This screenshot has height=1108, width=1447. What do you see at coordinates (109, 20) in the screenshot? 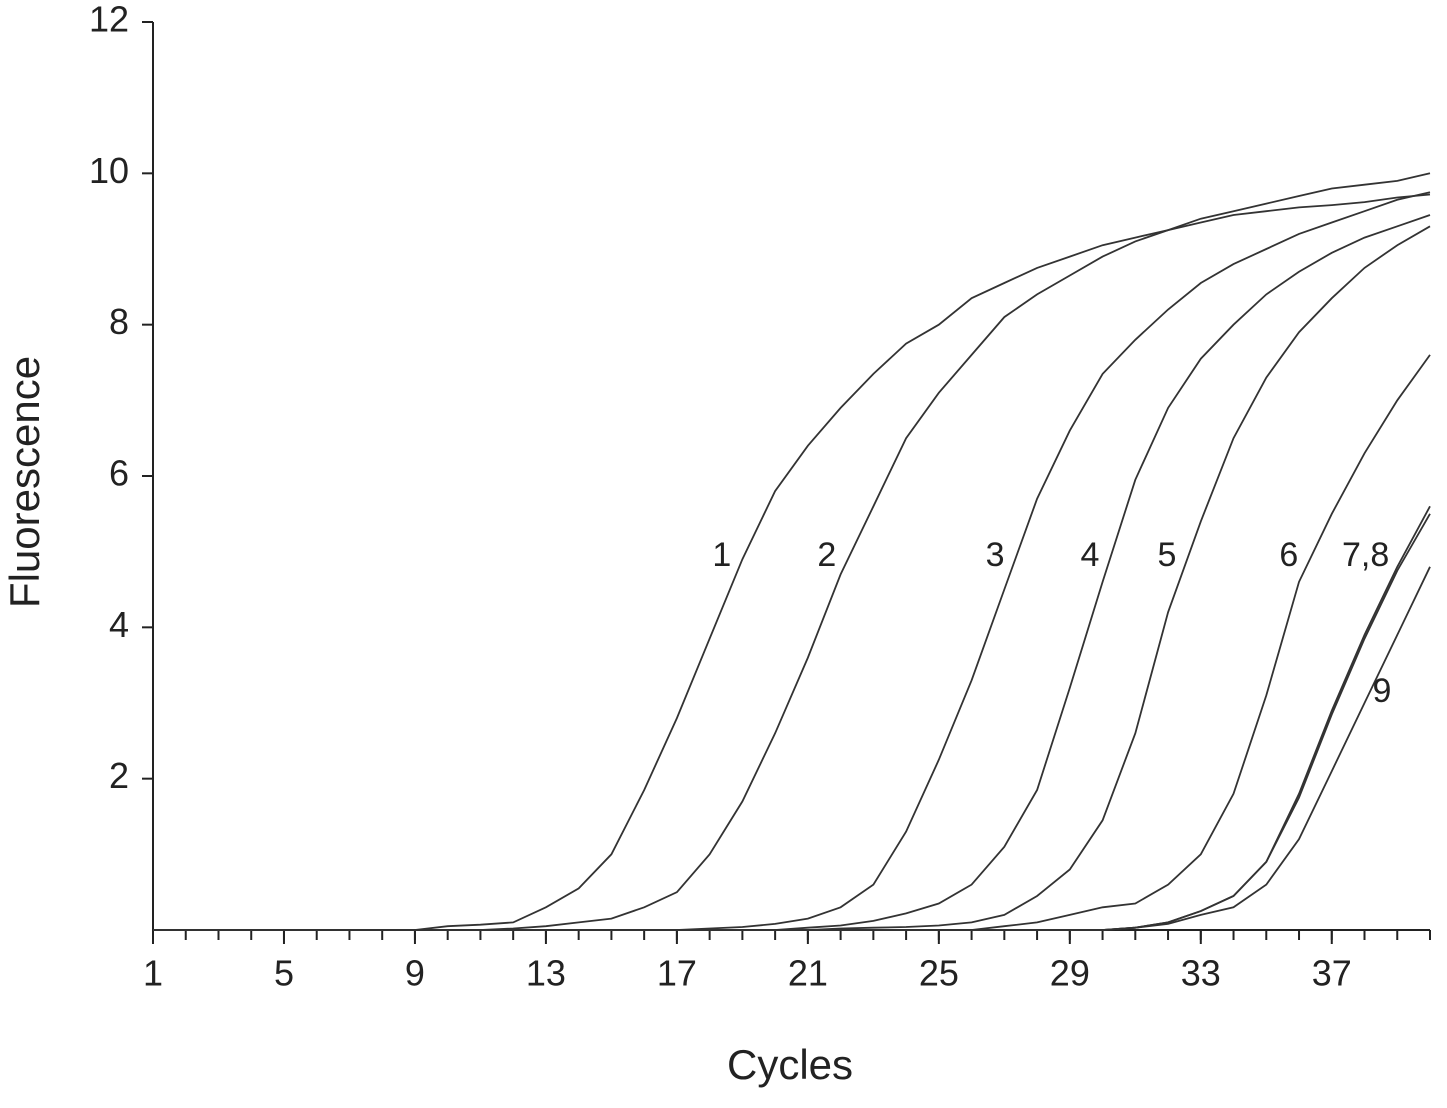
I see `y-tick-label: 12` at bounding box center [109, 20].